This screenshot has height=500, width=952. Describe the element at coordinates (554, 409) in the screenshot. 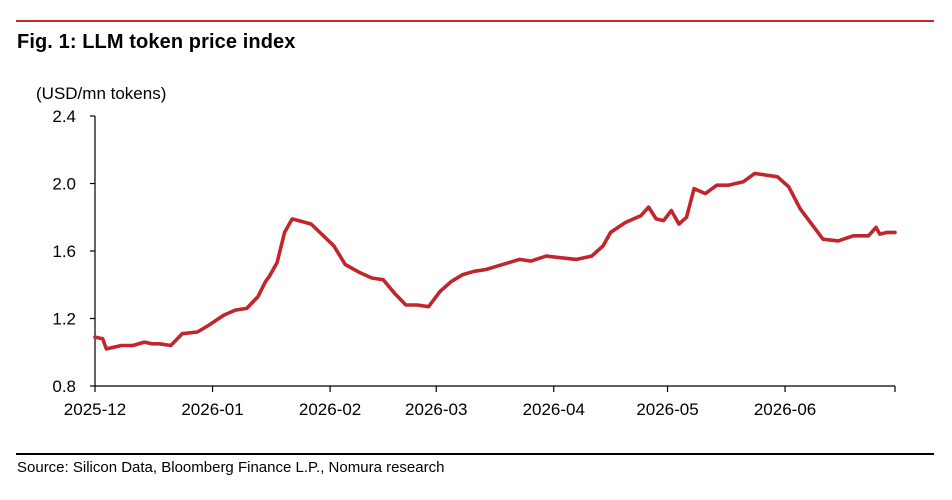

I see `x-tick-label: 2026-04` at that location.